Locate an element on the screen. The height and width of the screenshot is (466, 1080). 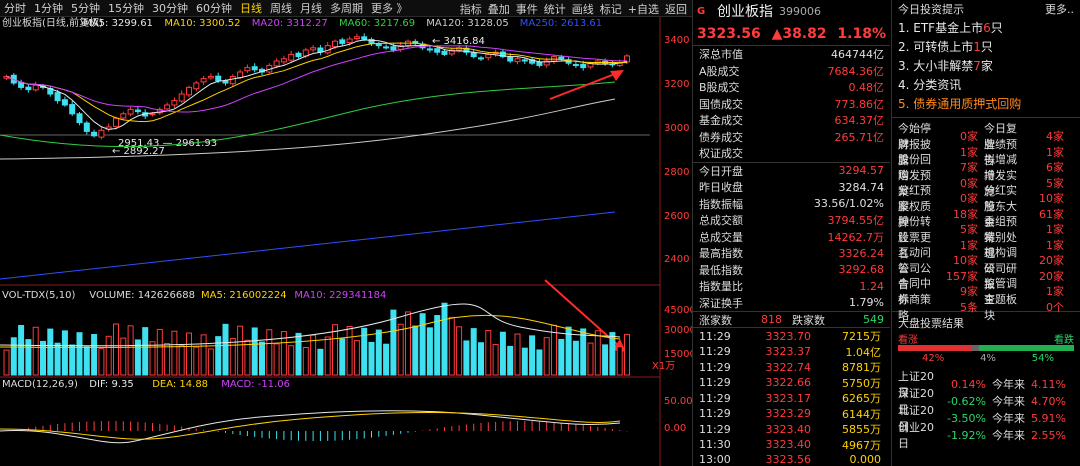
bull-label: 看涨 is located at coordinates (908, 340).